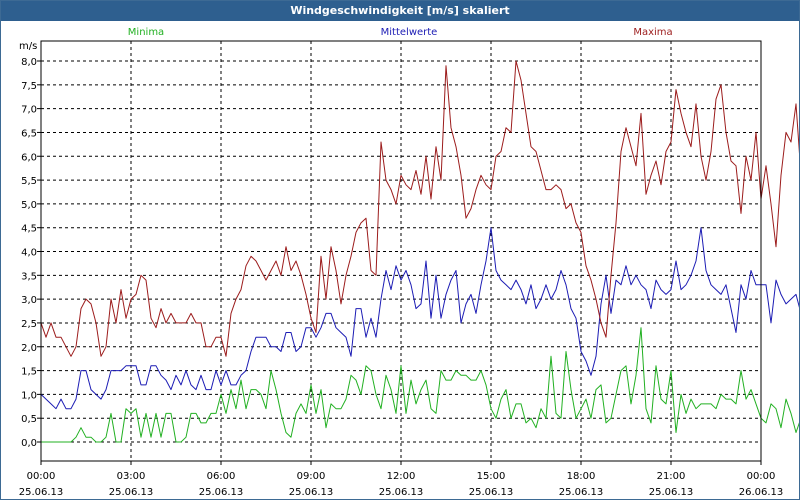 The width and height of the screenshot is (800, 500). What do you see at coordinates (146, 32) in the screenshot?
I see `legend-minima: Minima` at bounding box center [146, 32].